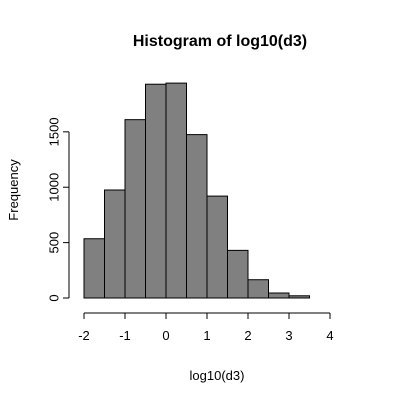  I want to click on y-tick-label: 1500, so click(53, 131).